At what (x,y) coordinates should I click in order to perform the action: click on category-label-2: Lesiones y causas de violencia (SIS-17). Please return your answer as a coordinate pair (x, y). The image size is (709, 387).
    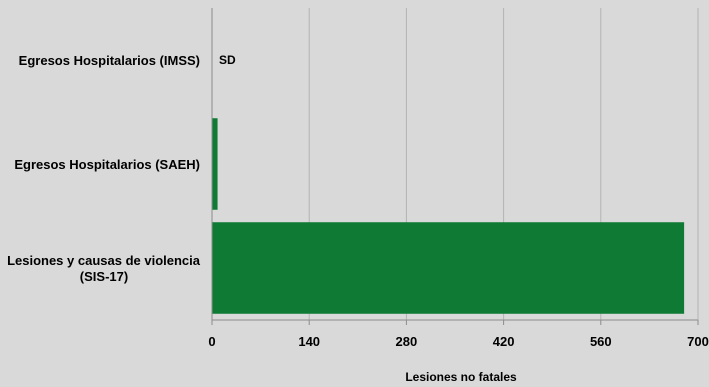
    Looking at the image, I should click on (104, 268).